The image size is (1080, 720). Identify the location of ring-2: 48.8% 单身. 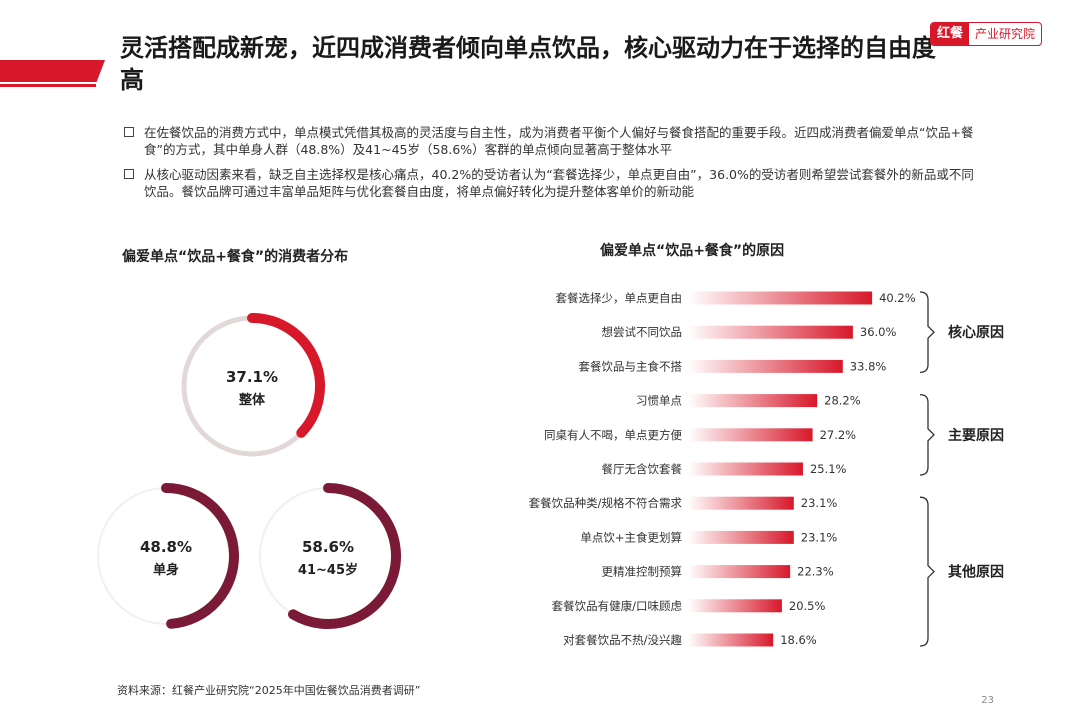
(168, 556).